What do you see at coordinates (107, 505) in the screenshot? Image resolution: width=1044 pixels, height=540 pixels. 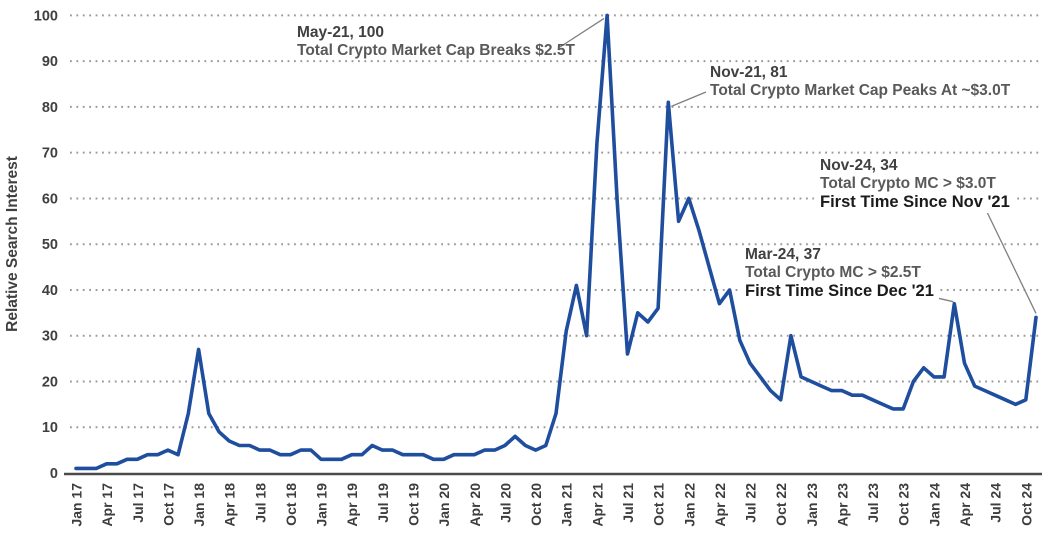 I see `x-tick-label: Apr 17` at bounding box center [107, 505].